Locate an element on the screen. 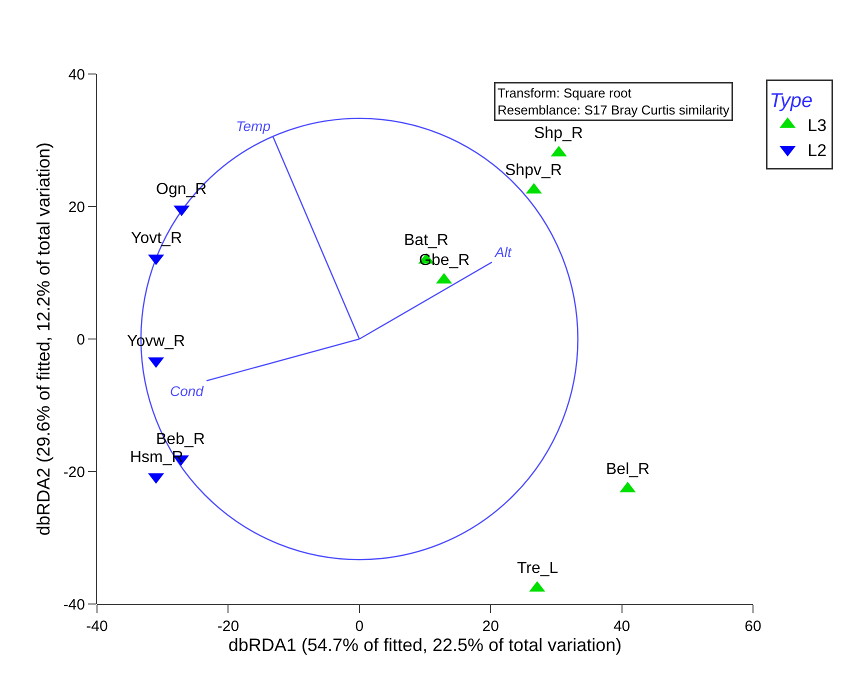  annotation: Shp_R is located at coordinates (558, 133).